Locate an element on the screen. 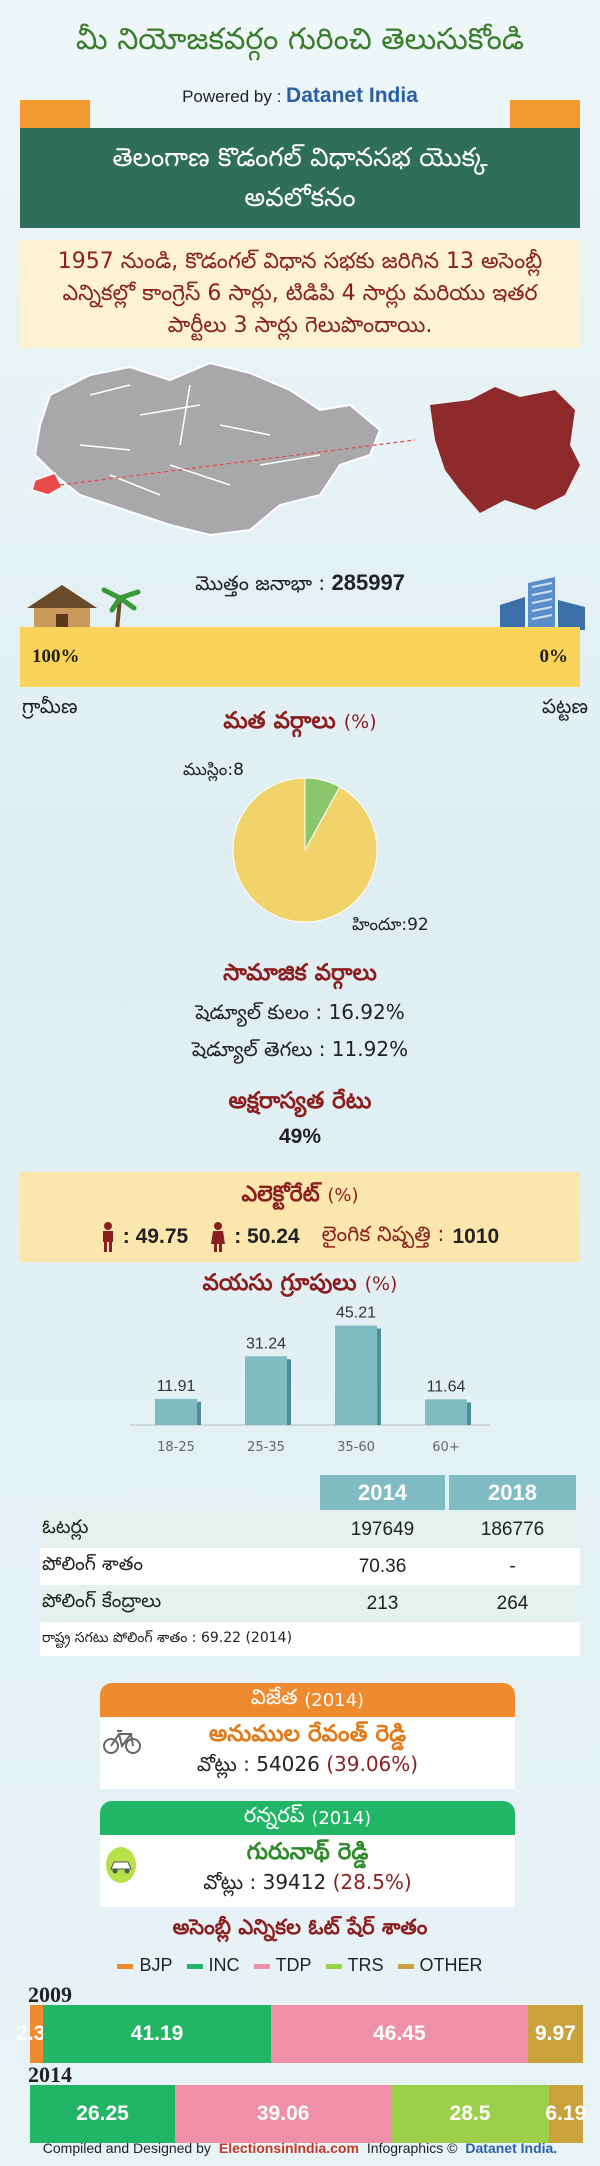  winner-name: అనుముల రేవంత్ రెడ్డి is located at coordinates (307, 1734).